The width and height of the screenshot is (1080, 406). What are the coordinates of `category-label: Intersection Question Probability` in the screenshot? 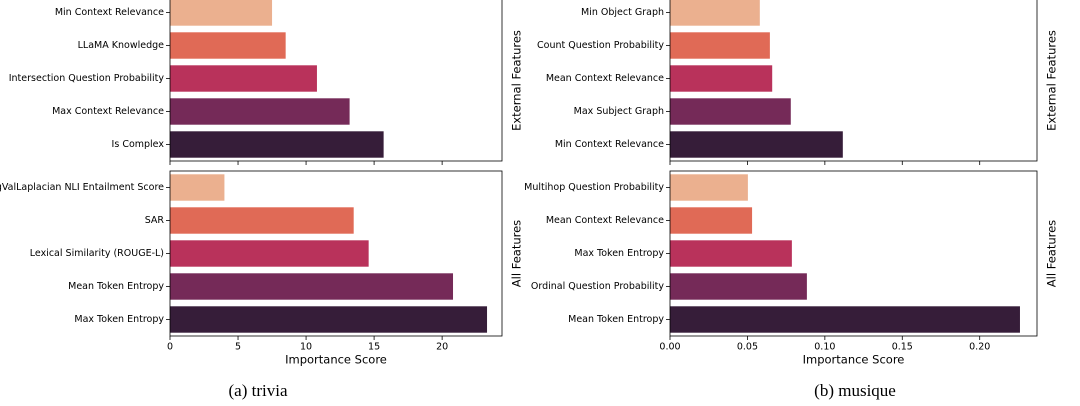 It's located at (87, 78).